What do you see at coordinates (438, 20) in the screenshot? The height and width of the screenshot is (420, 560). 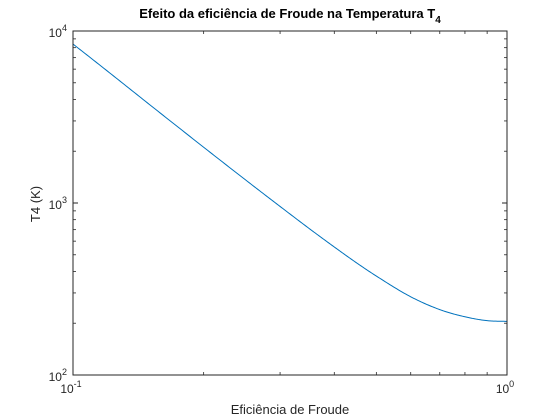 I see `chart-title-subscript: 4` at bounding box center [438, 20].